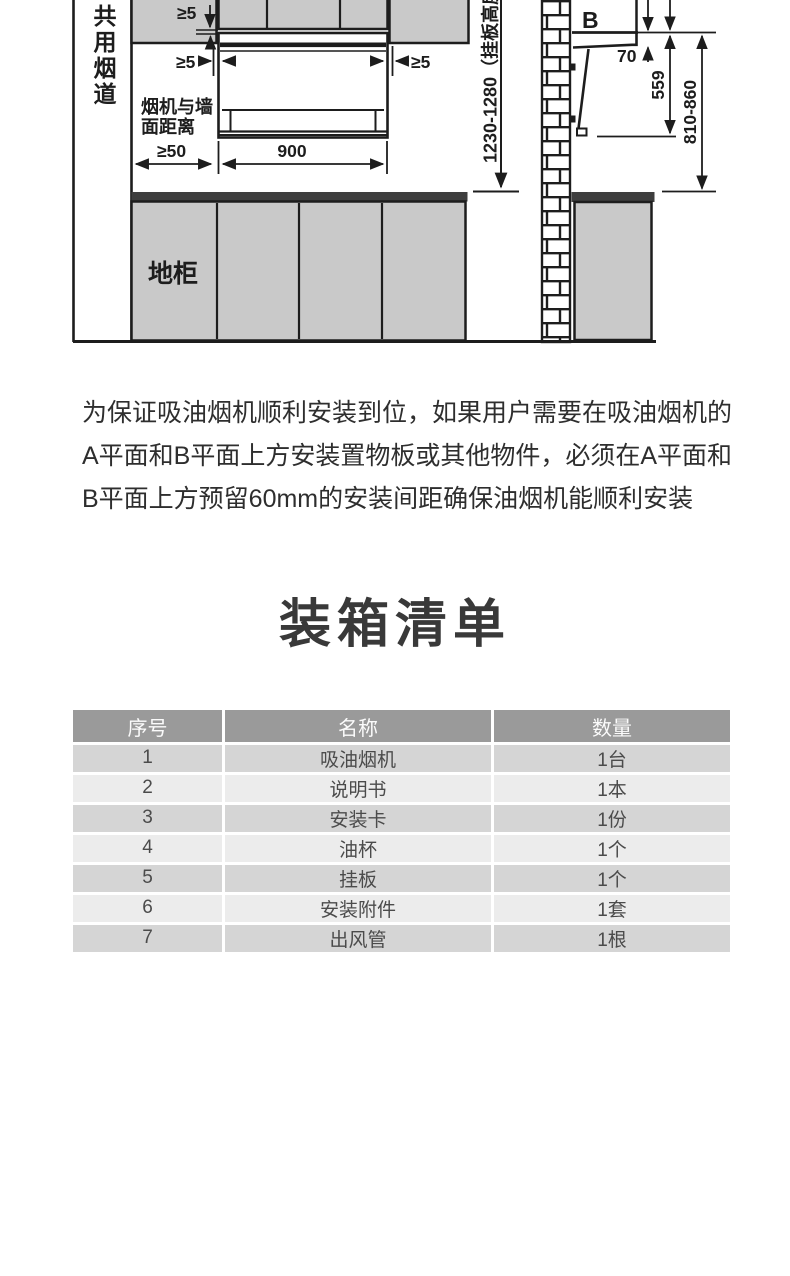 The width and height of the screenshot is (790, 1276). I want to click on cell-index: 5, so click(147, 878).